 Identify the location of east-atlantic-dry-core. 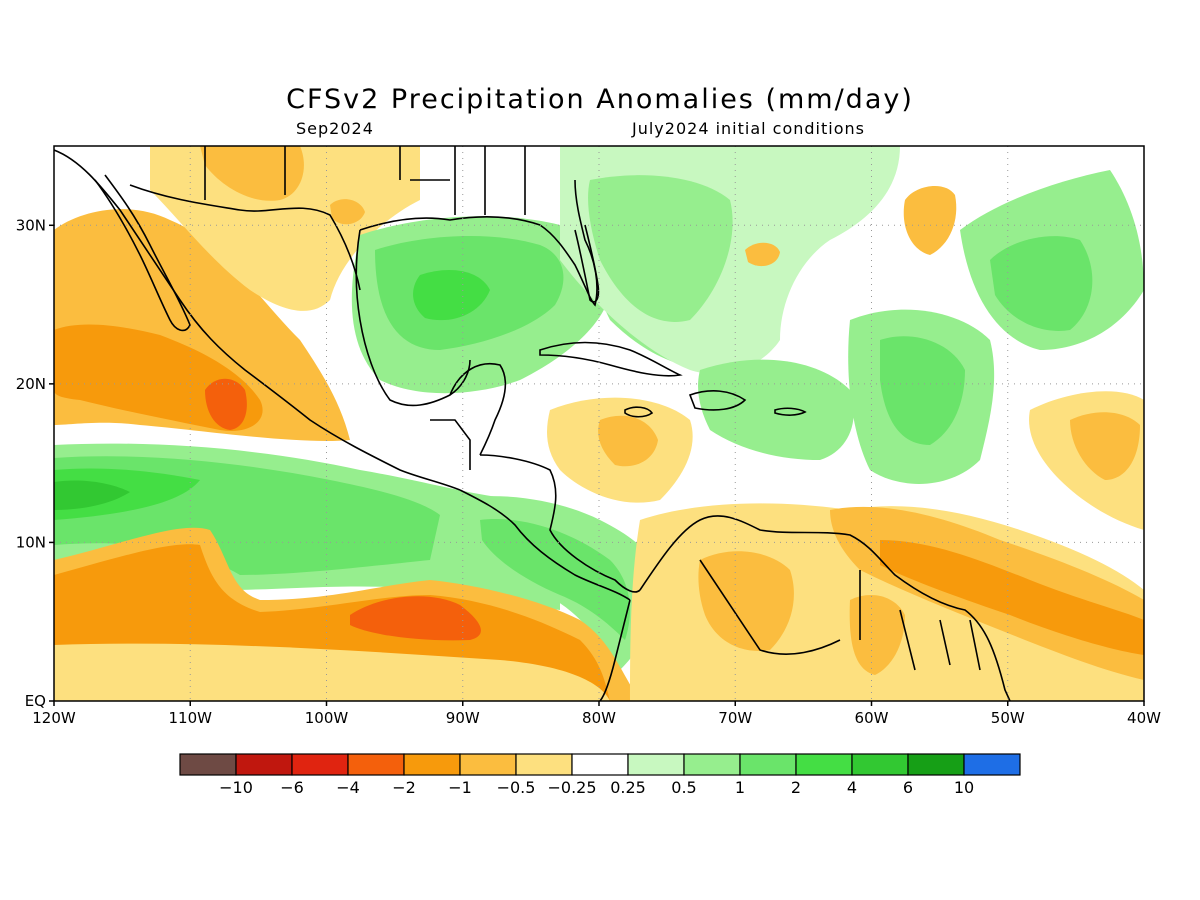
(1105, 446).